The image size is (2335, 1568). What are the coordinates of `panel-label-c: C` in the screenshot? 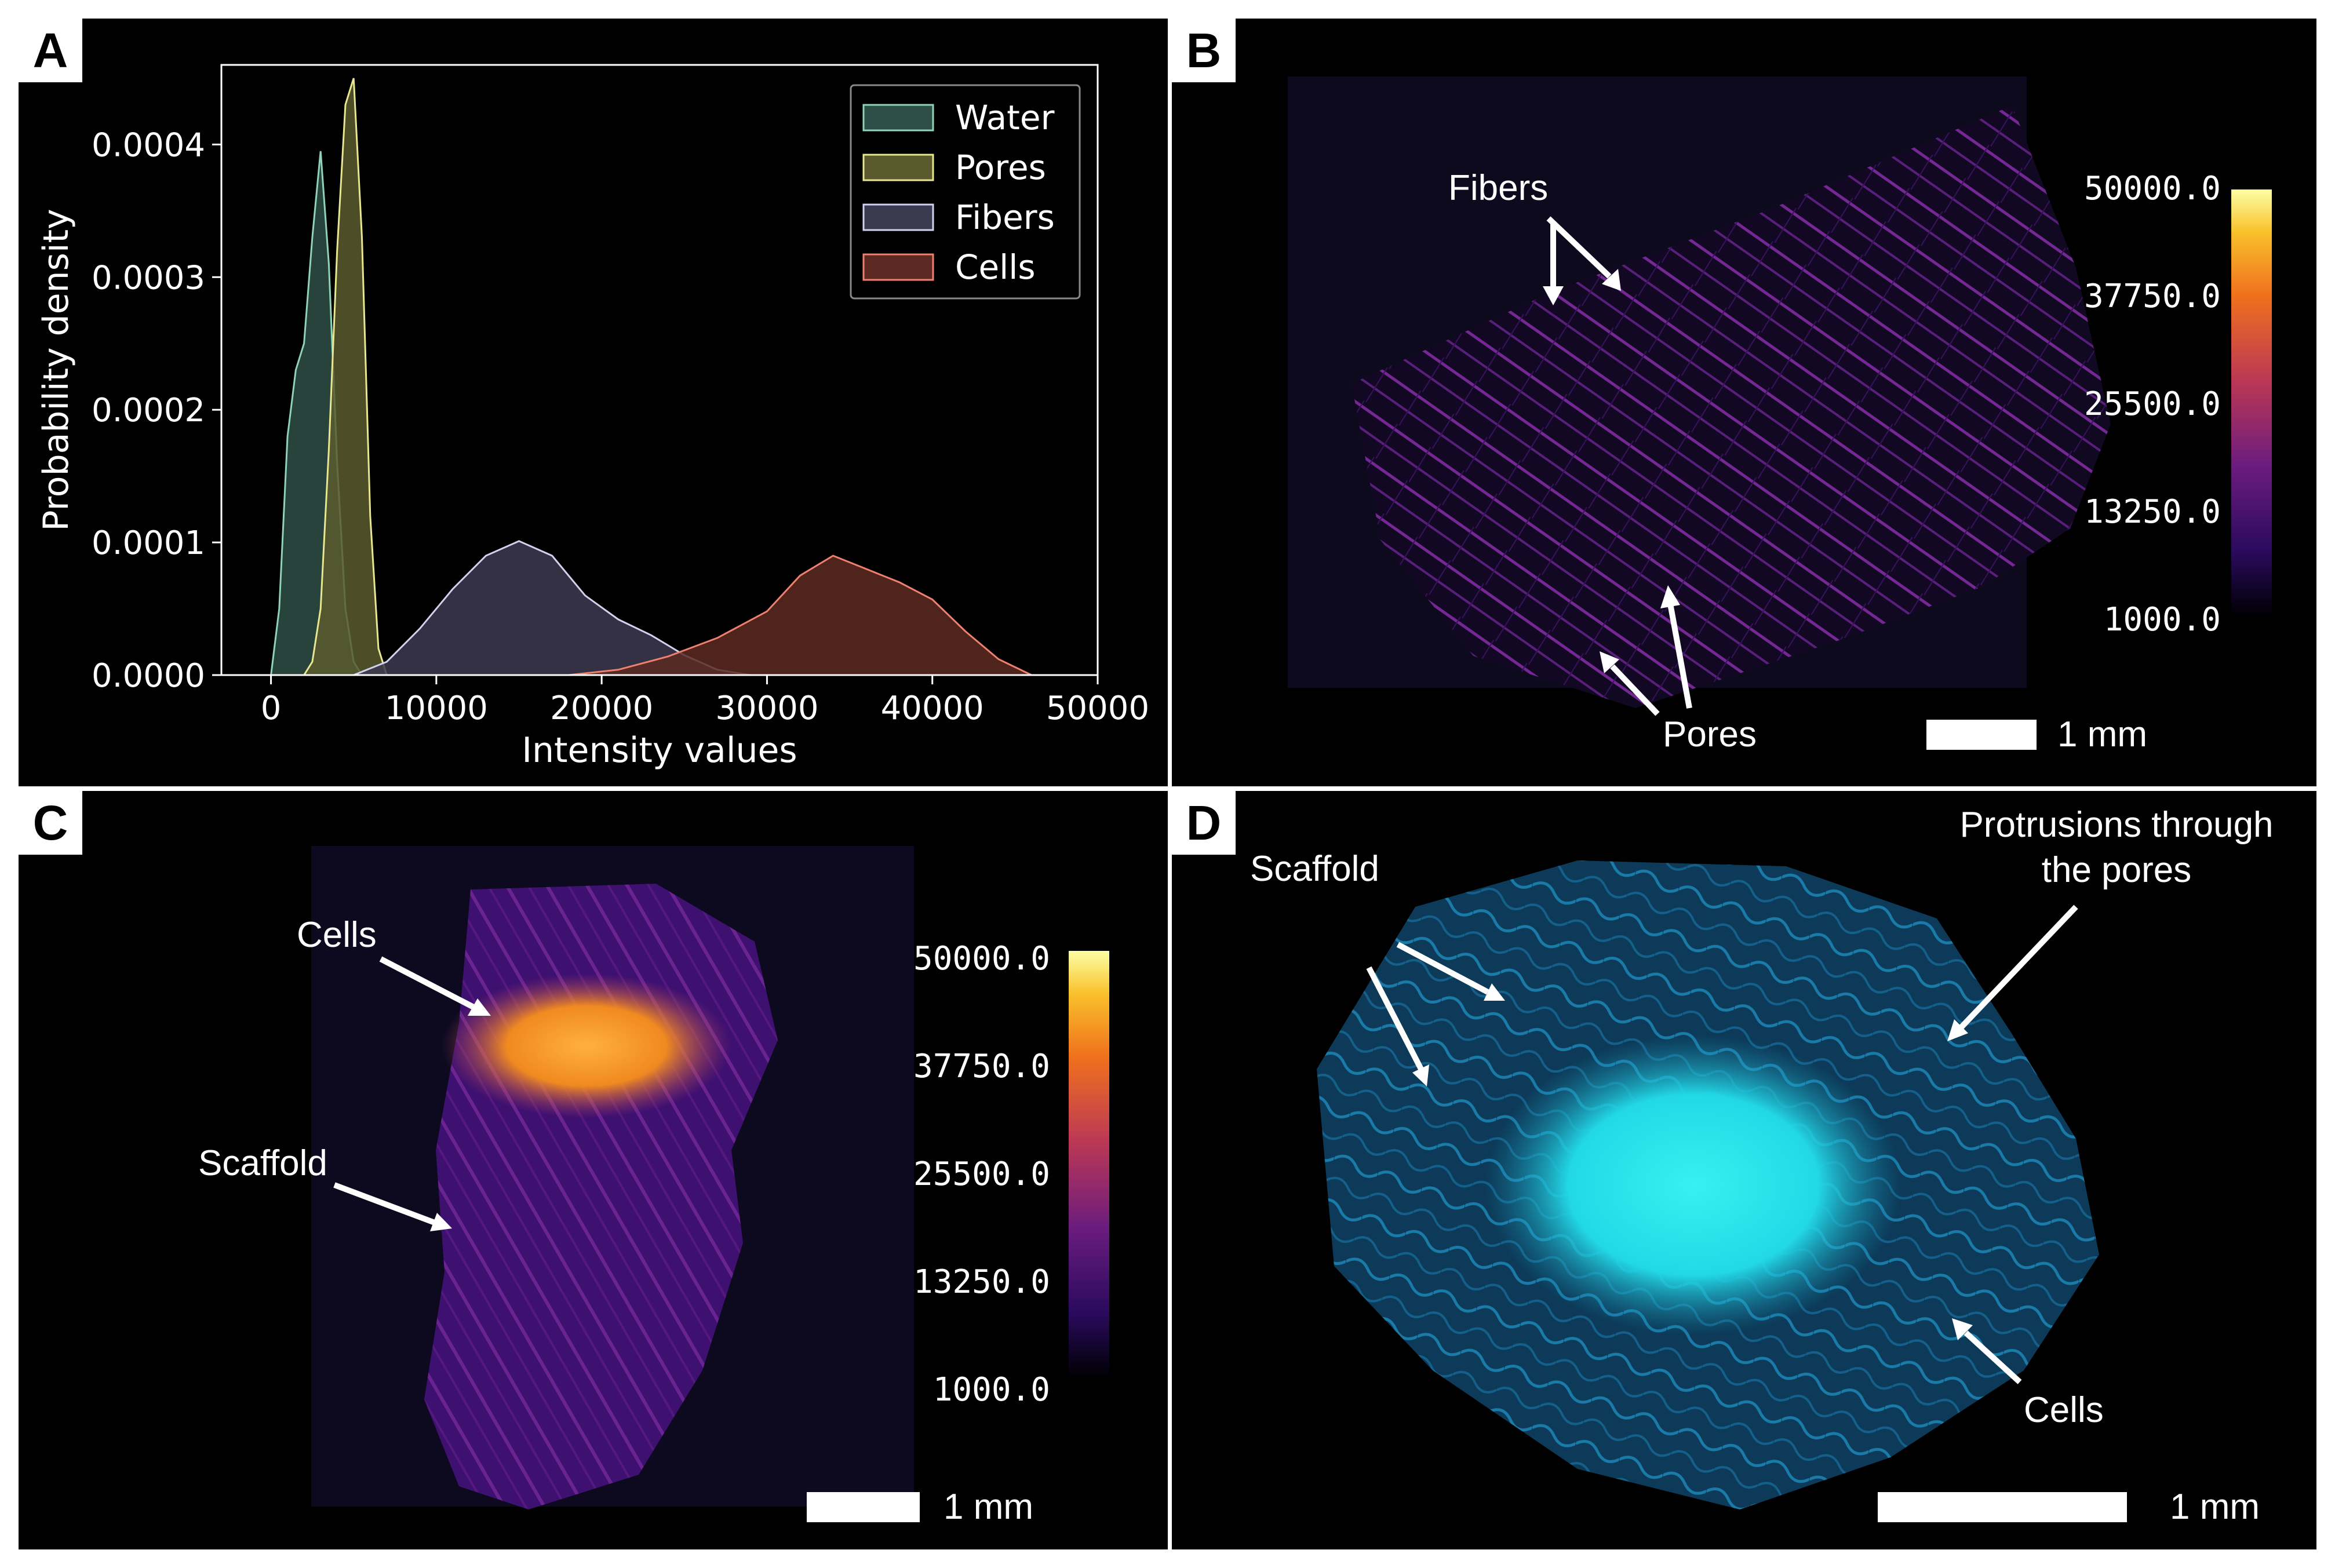 It's located at (50, 823).